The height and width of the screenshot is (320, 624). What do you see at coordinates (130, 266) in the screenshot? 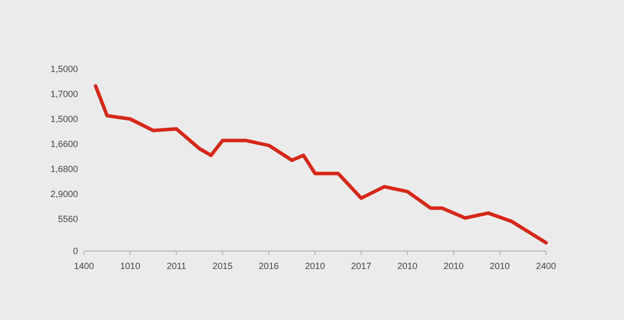
I see `x-tick-label: 1010` at bounding box center [130, 266].